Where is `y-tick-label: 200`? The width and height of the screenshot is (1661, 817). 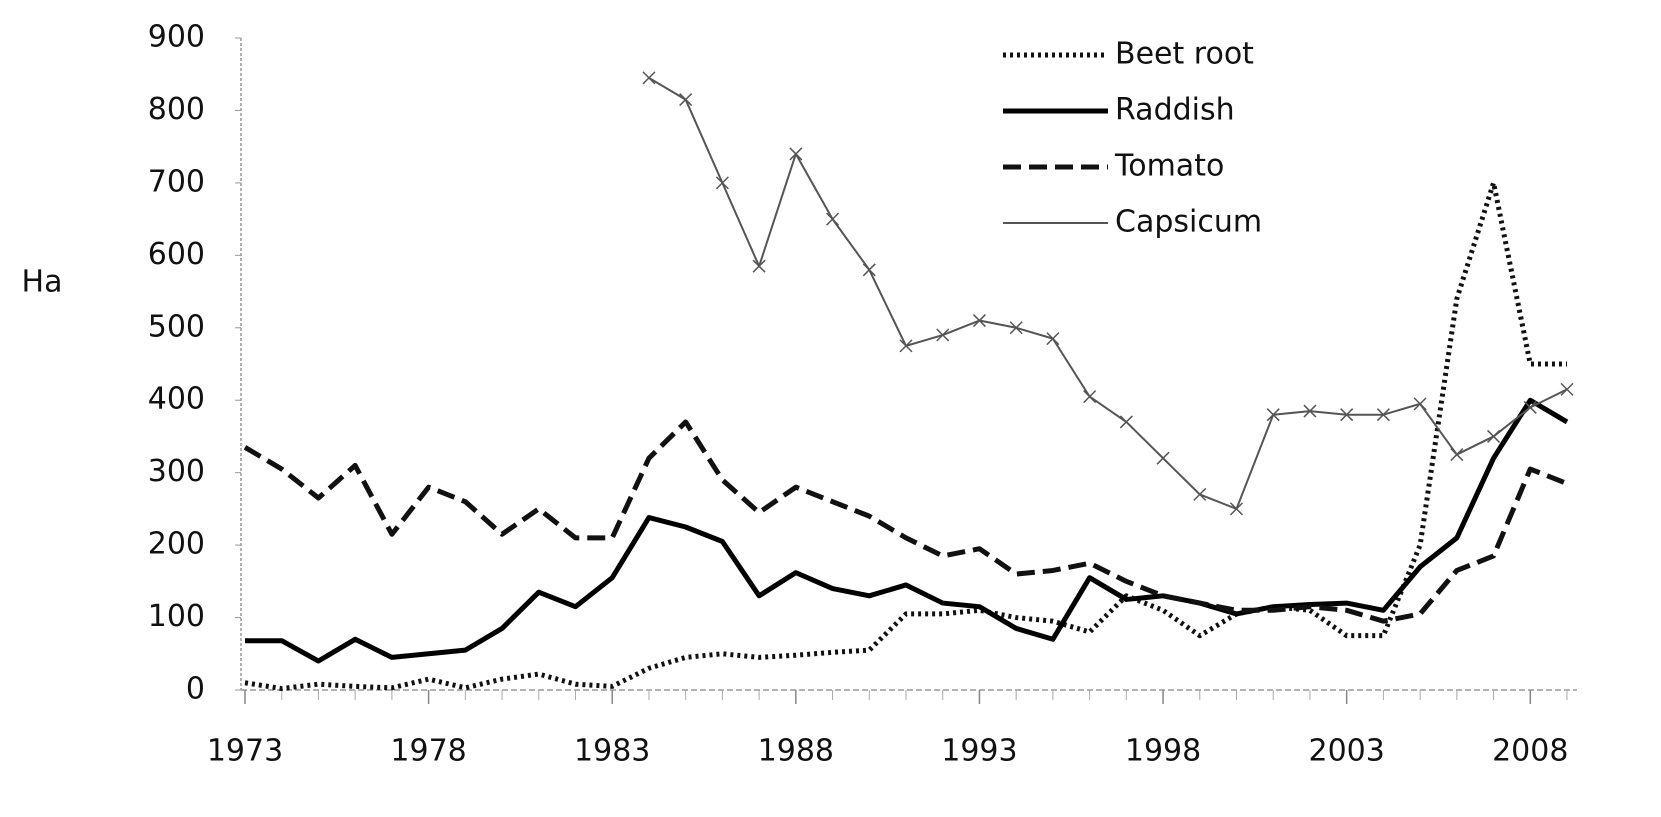 y-tick-label: 200 is located at coordinates (176, 544).